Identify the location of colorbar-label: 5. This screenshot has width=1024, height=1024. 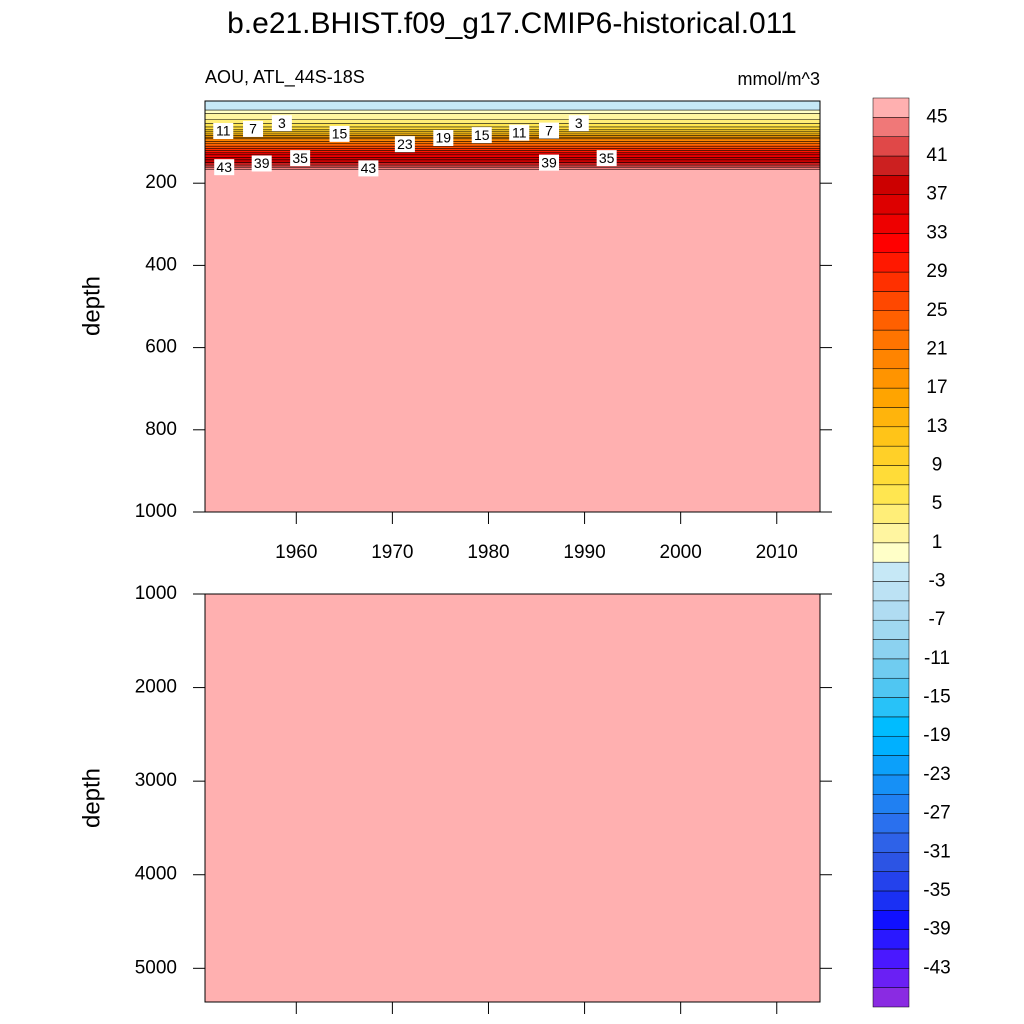
(937, 503).